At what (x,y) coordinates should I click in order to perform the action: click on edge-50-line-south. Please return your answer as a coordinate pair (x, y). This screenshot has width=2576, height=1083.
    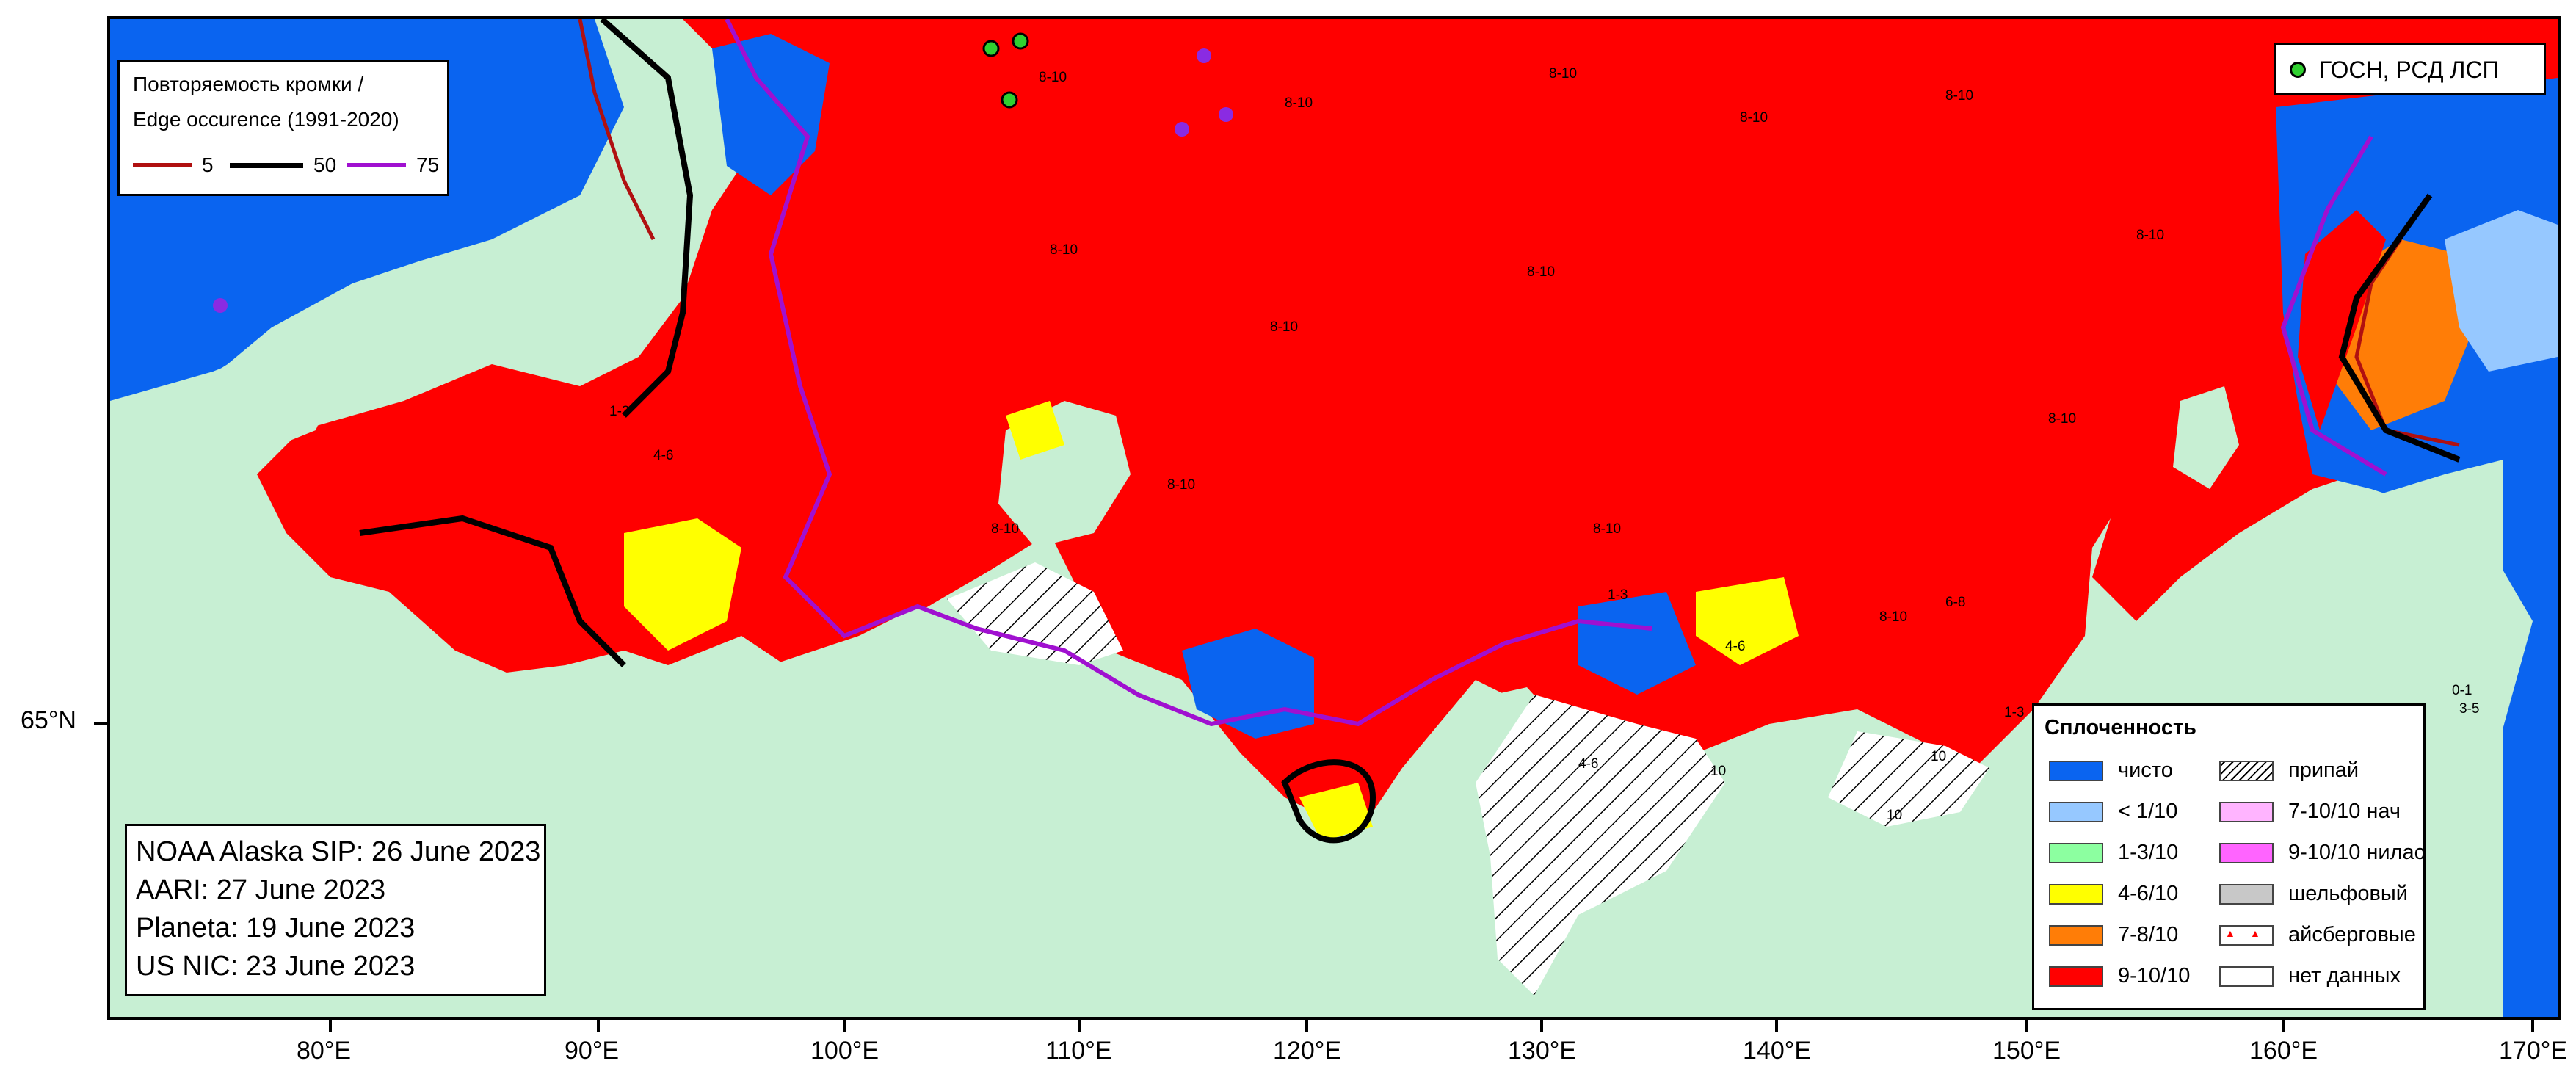
    Looking at the image, I should click on (493, 591).